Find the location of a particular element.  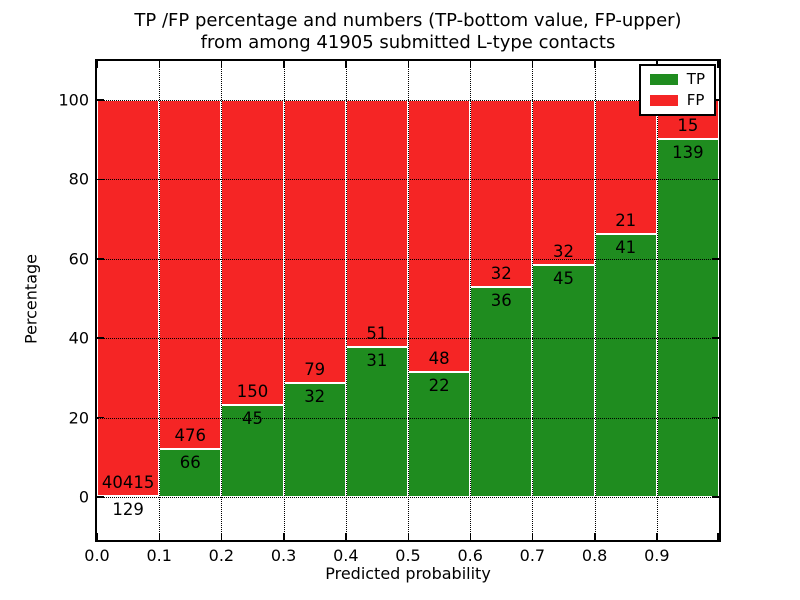

fp-count-label: 51 is located at coordinates (377, 333).